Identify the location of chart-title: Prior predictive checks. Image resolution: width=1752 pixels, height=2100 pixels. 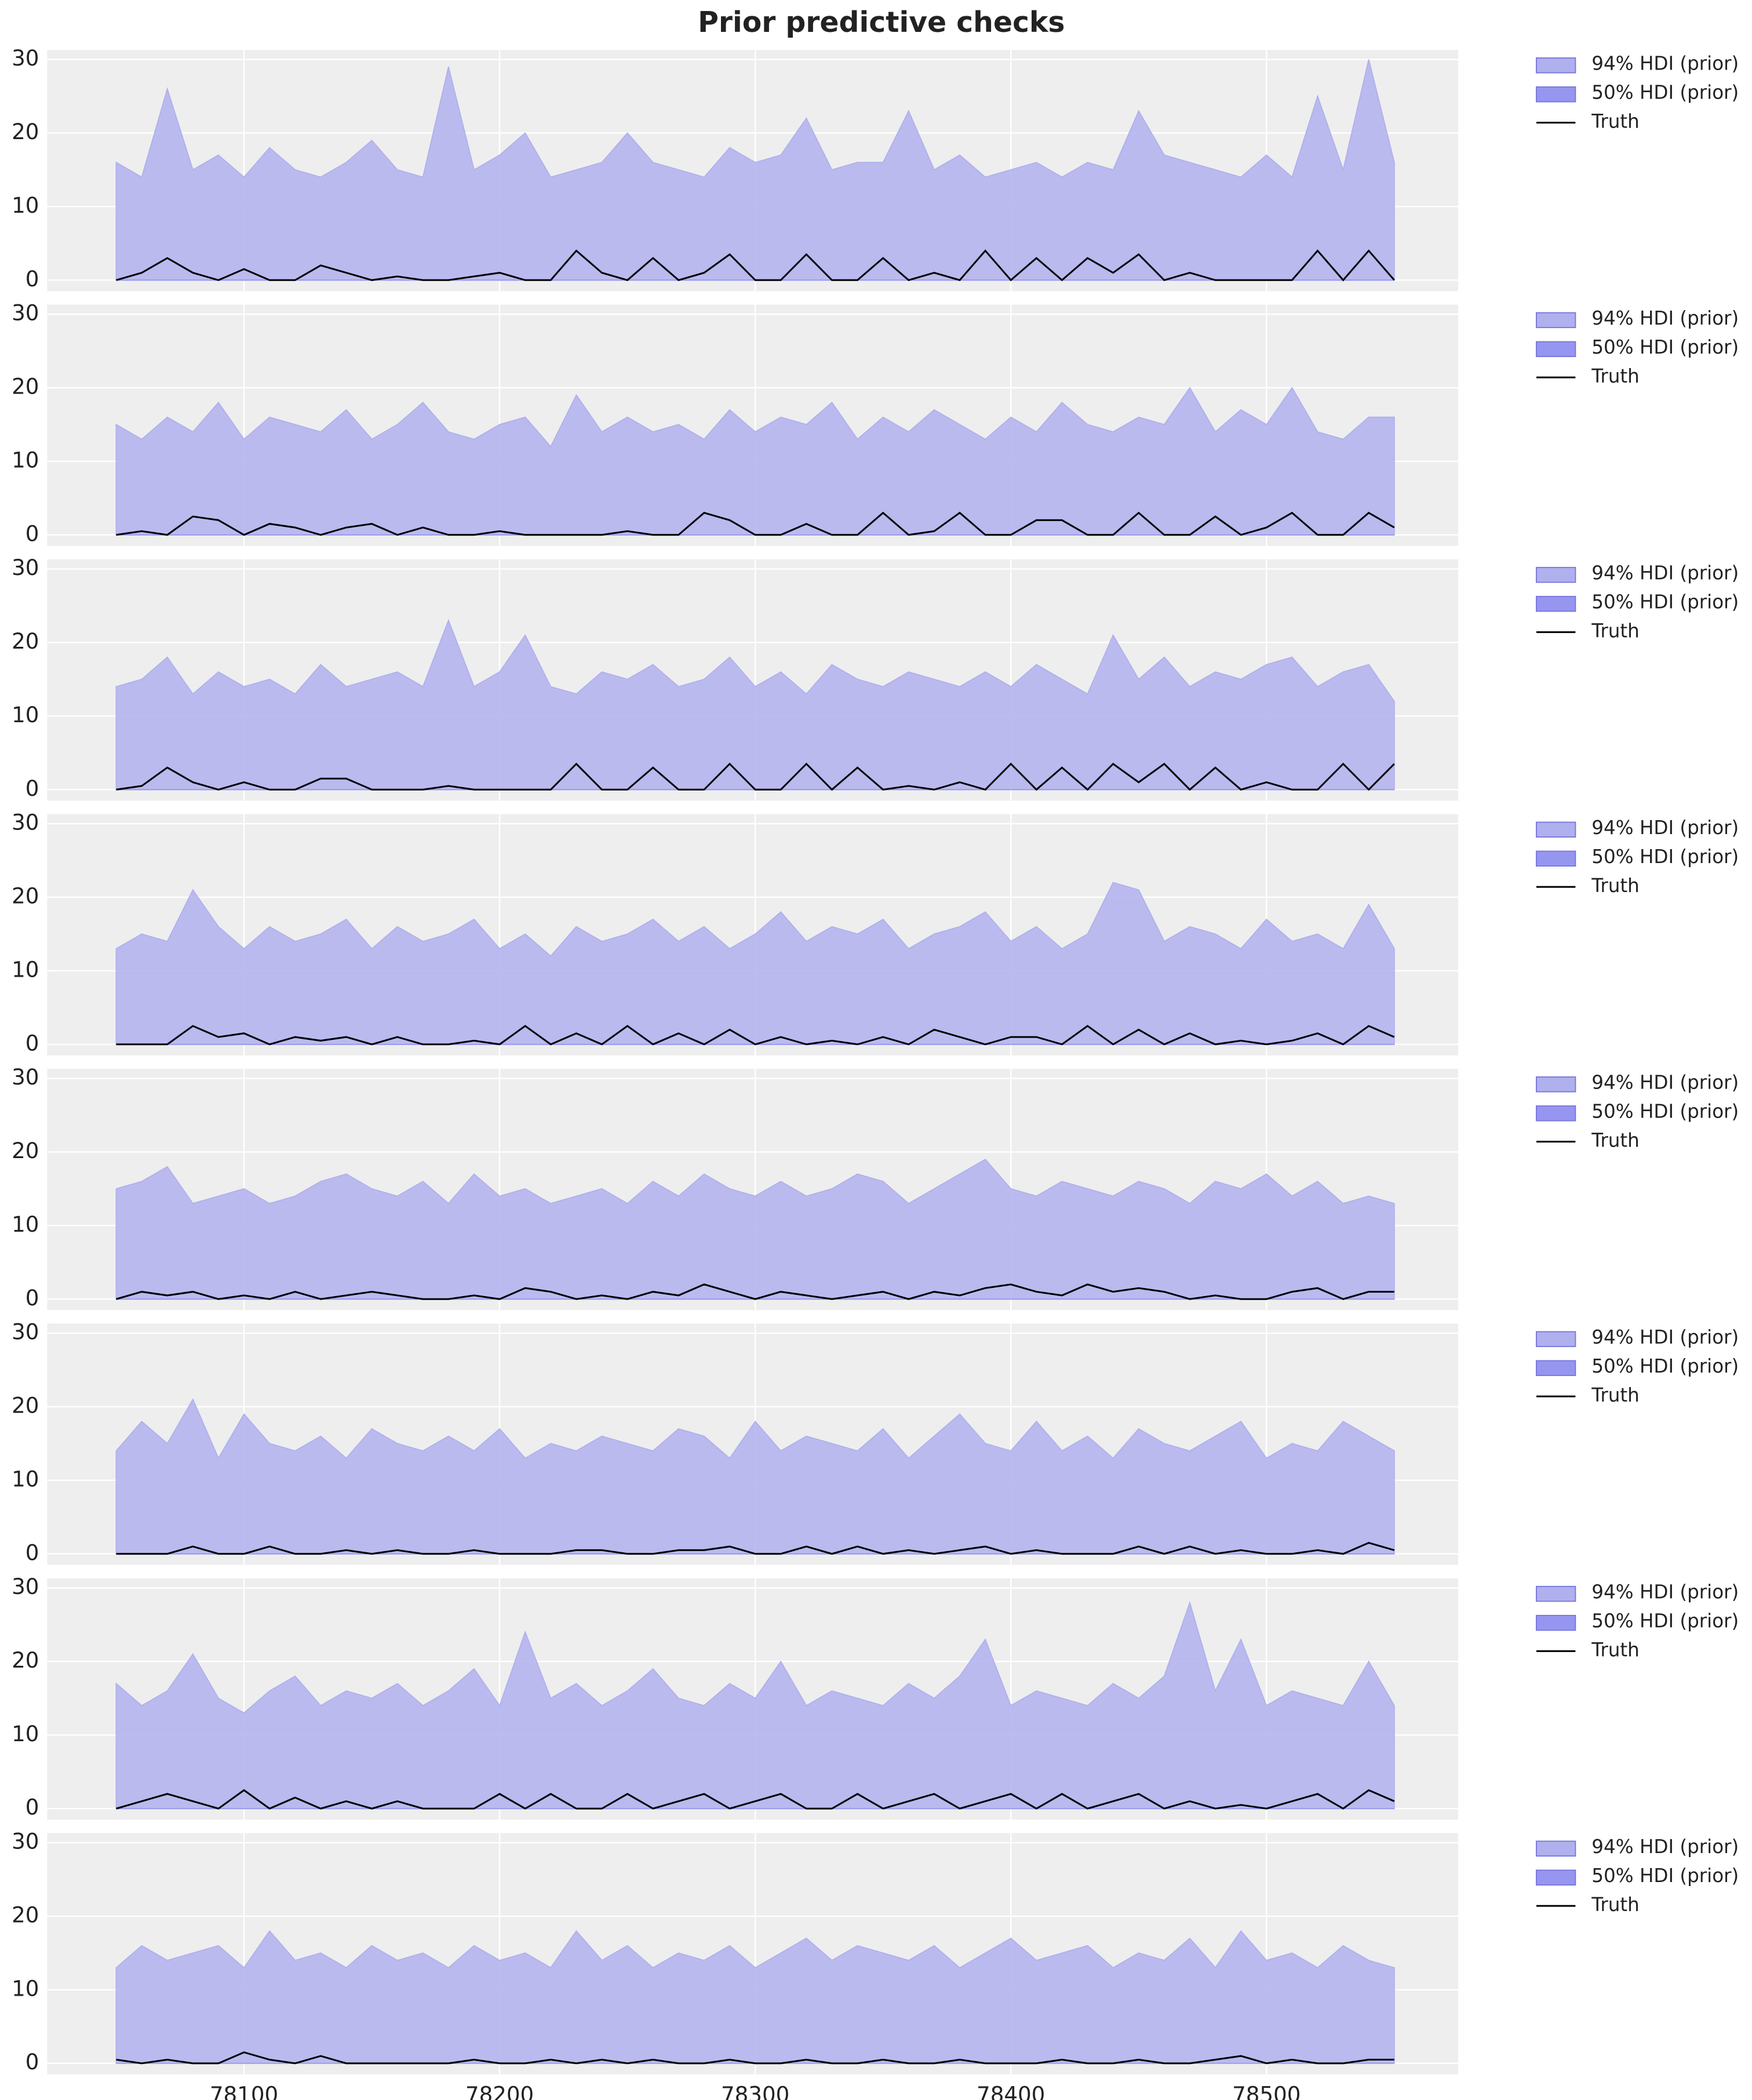
(882, 22).